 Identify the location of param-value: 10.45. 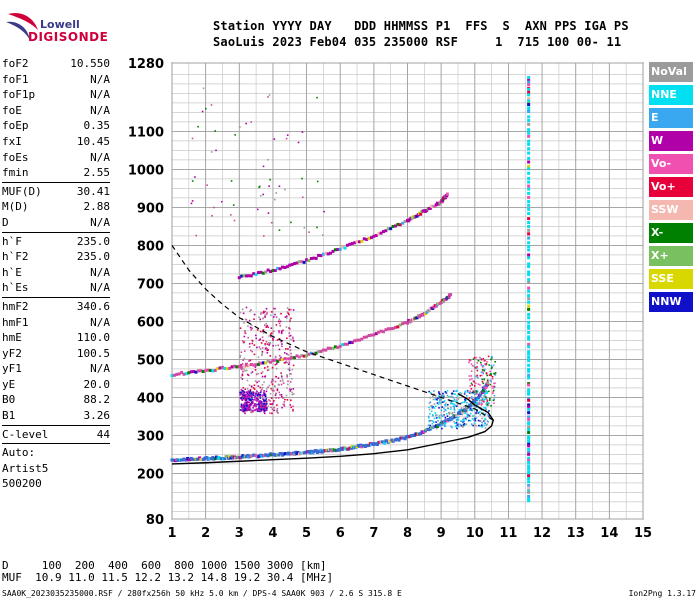
(93, 141).